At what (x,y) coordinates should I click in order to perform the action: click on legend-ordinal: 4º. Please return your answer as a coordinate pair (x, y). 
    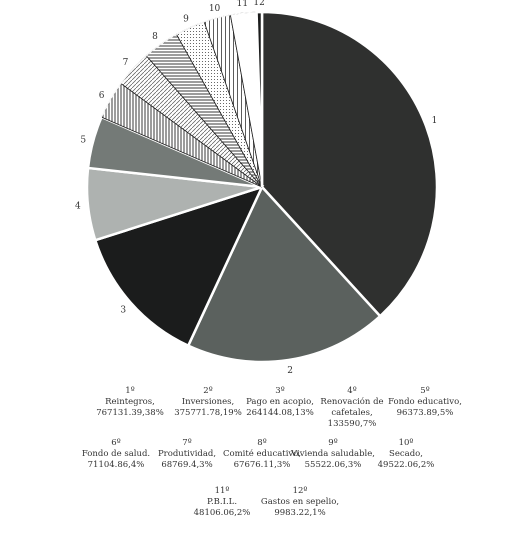
    Looking at the image, I should click on (352, 391).